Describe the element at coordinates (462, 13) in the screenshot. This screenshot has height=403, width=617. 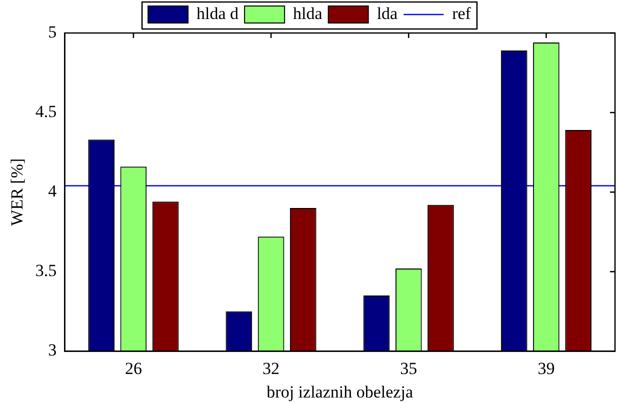
I see `legend-label: ref` at that location.